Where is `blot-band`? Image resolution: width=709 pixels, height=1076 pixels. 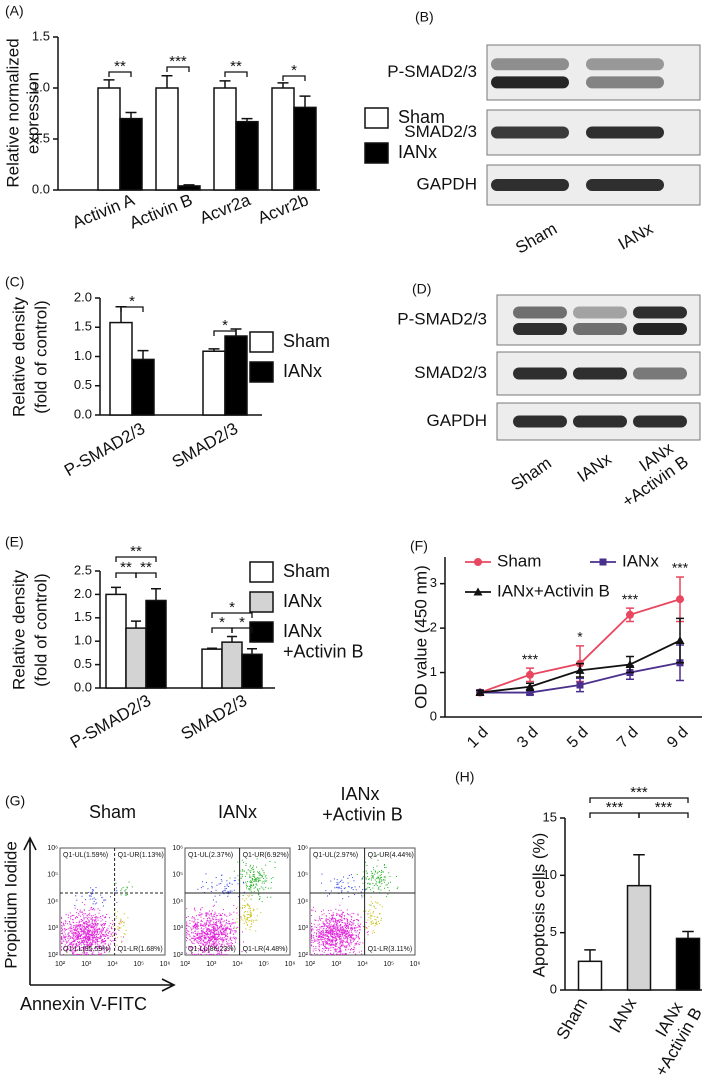 blot-band is located at coordinates (625, 133).